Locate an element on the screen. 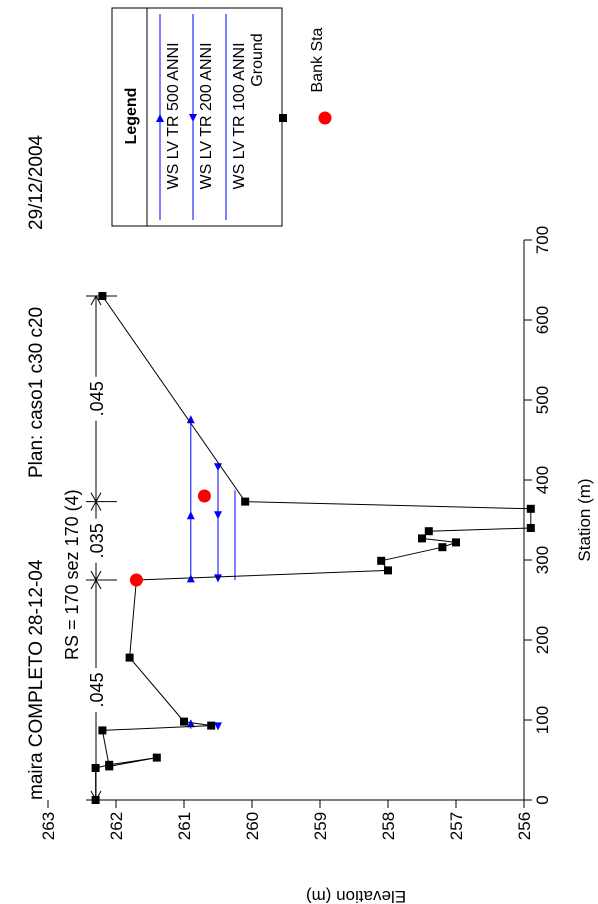 The width and height of the screenshot is (598, 904). x-tick-label: 200 is located at coordinates (542, 640).